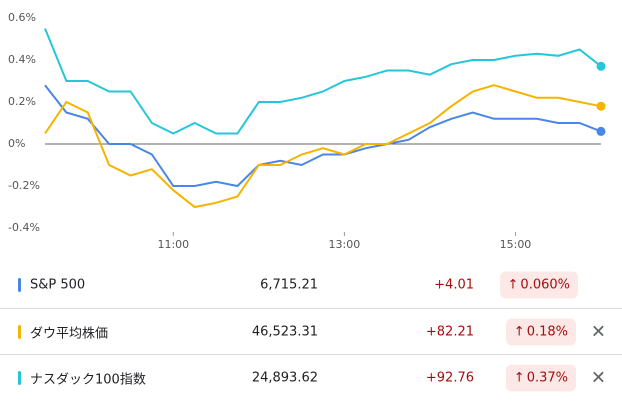 This screenshot has height=401, width=622. Describe the element at coordinates (58, 285) in the screenshot. I see `stock-name: S&P 500` at that location.